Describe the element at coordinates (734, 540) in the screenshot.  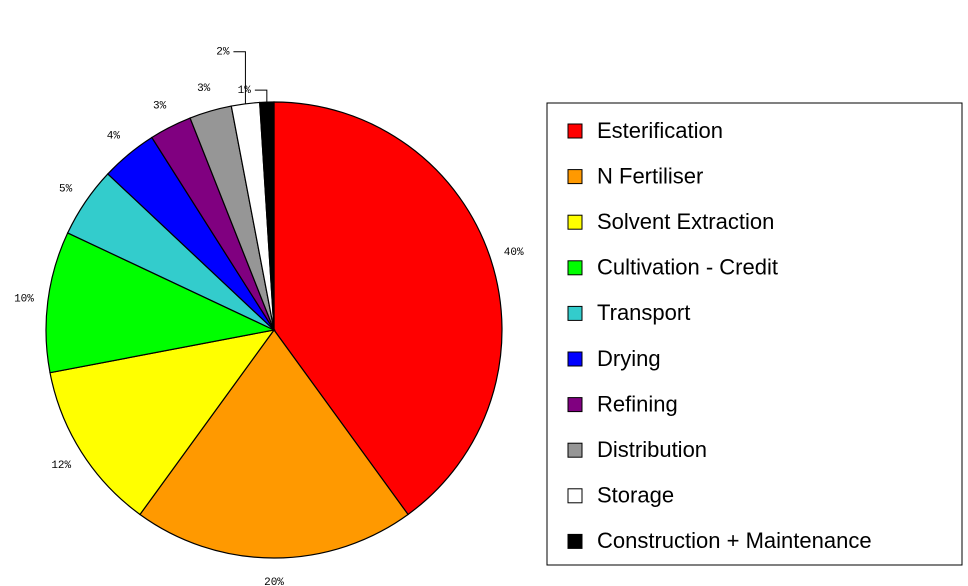
I see `legend-label: Construction + Maintenance` at that location.